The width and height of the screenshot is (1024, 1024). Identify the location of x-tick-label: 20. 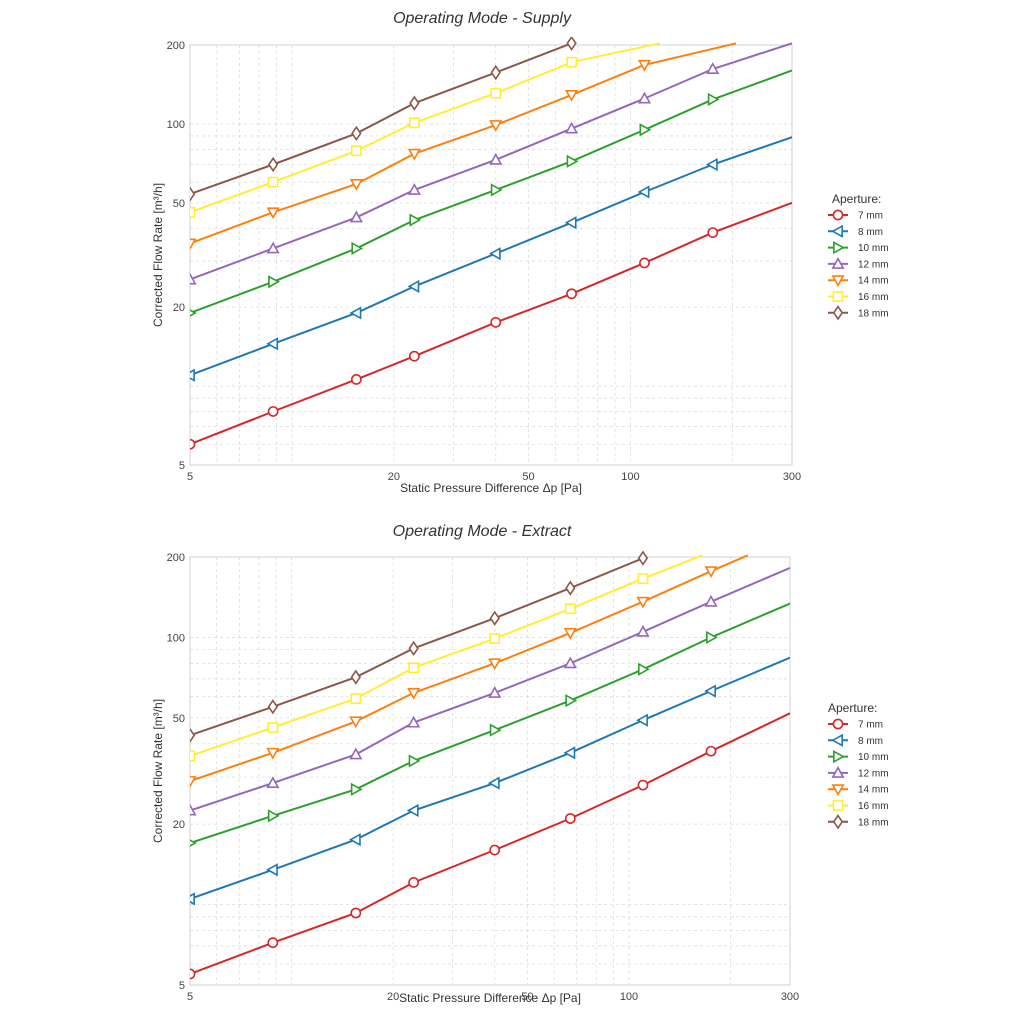
(393, 997).